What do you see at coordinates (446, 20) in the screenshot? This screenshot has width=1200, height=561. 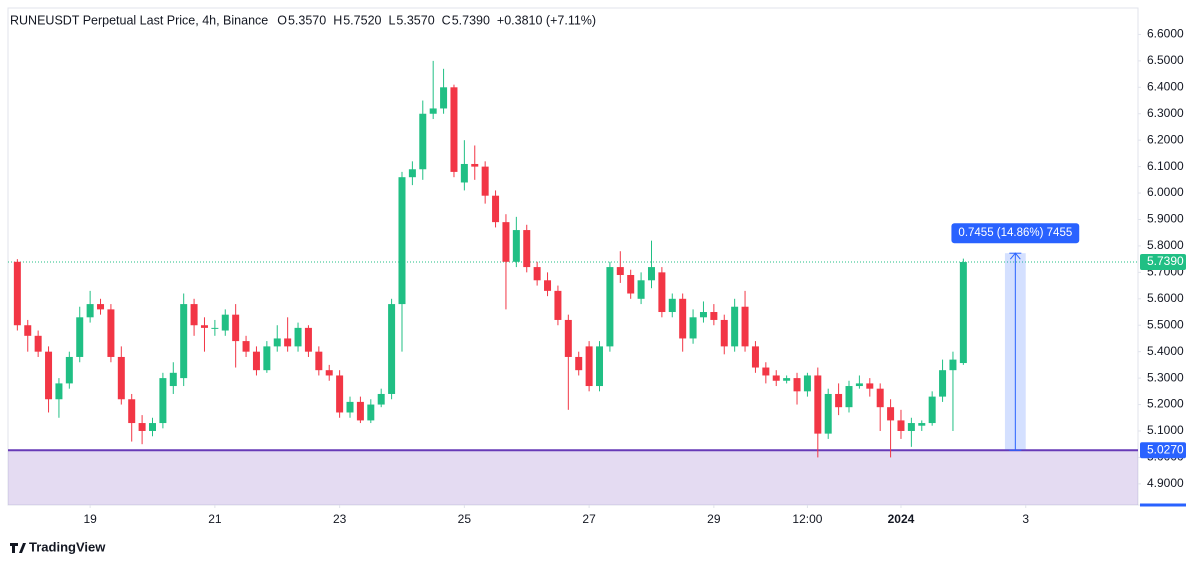 I see `field-key: C` at bounding box center [446, 20].